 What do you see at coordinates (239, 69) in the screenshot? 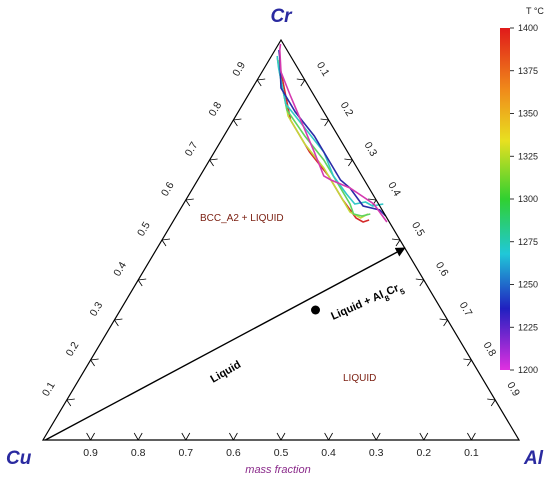
I see `tick-label-left: 0.9` at bounding box center [239, 69].